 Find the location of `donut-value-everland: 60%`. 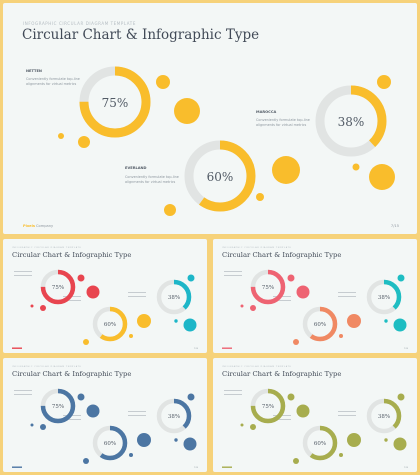

donut-value-everland: 60% is located at coordinates (220, 177).